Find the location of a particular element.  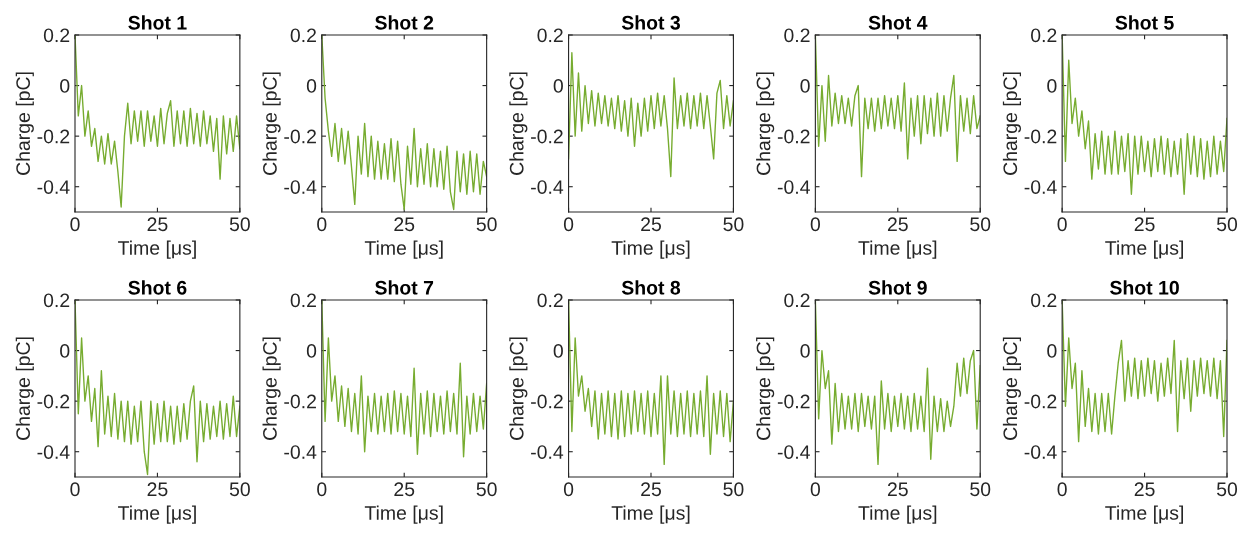

chart-title: Shot 5 is located at coordinates (1144, 22).